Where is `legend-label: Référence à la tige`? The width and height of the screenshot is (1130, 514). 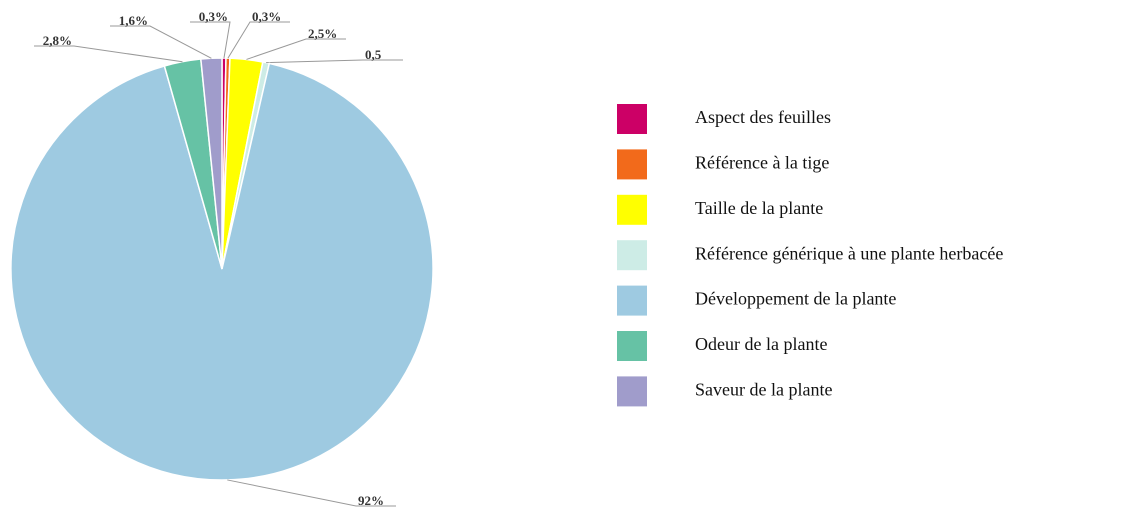 legend-label: Référence à la tige is located at coordinates (762, 163).